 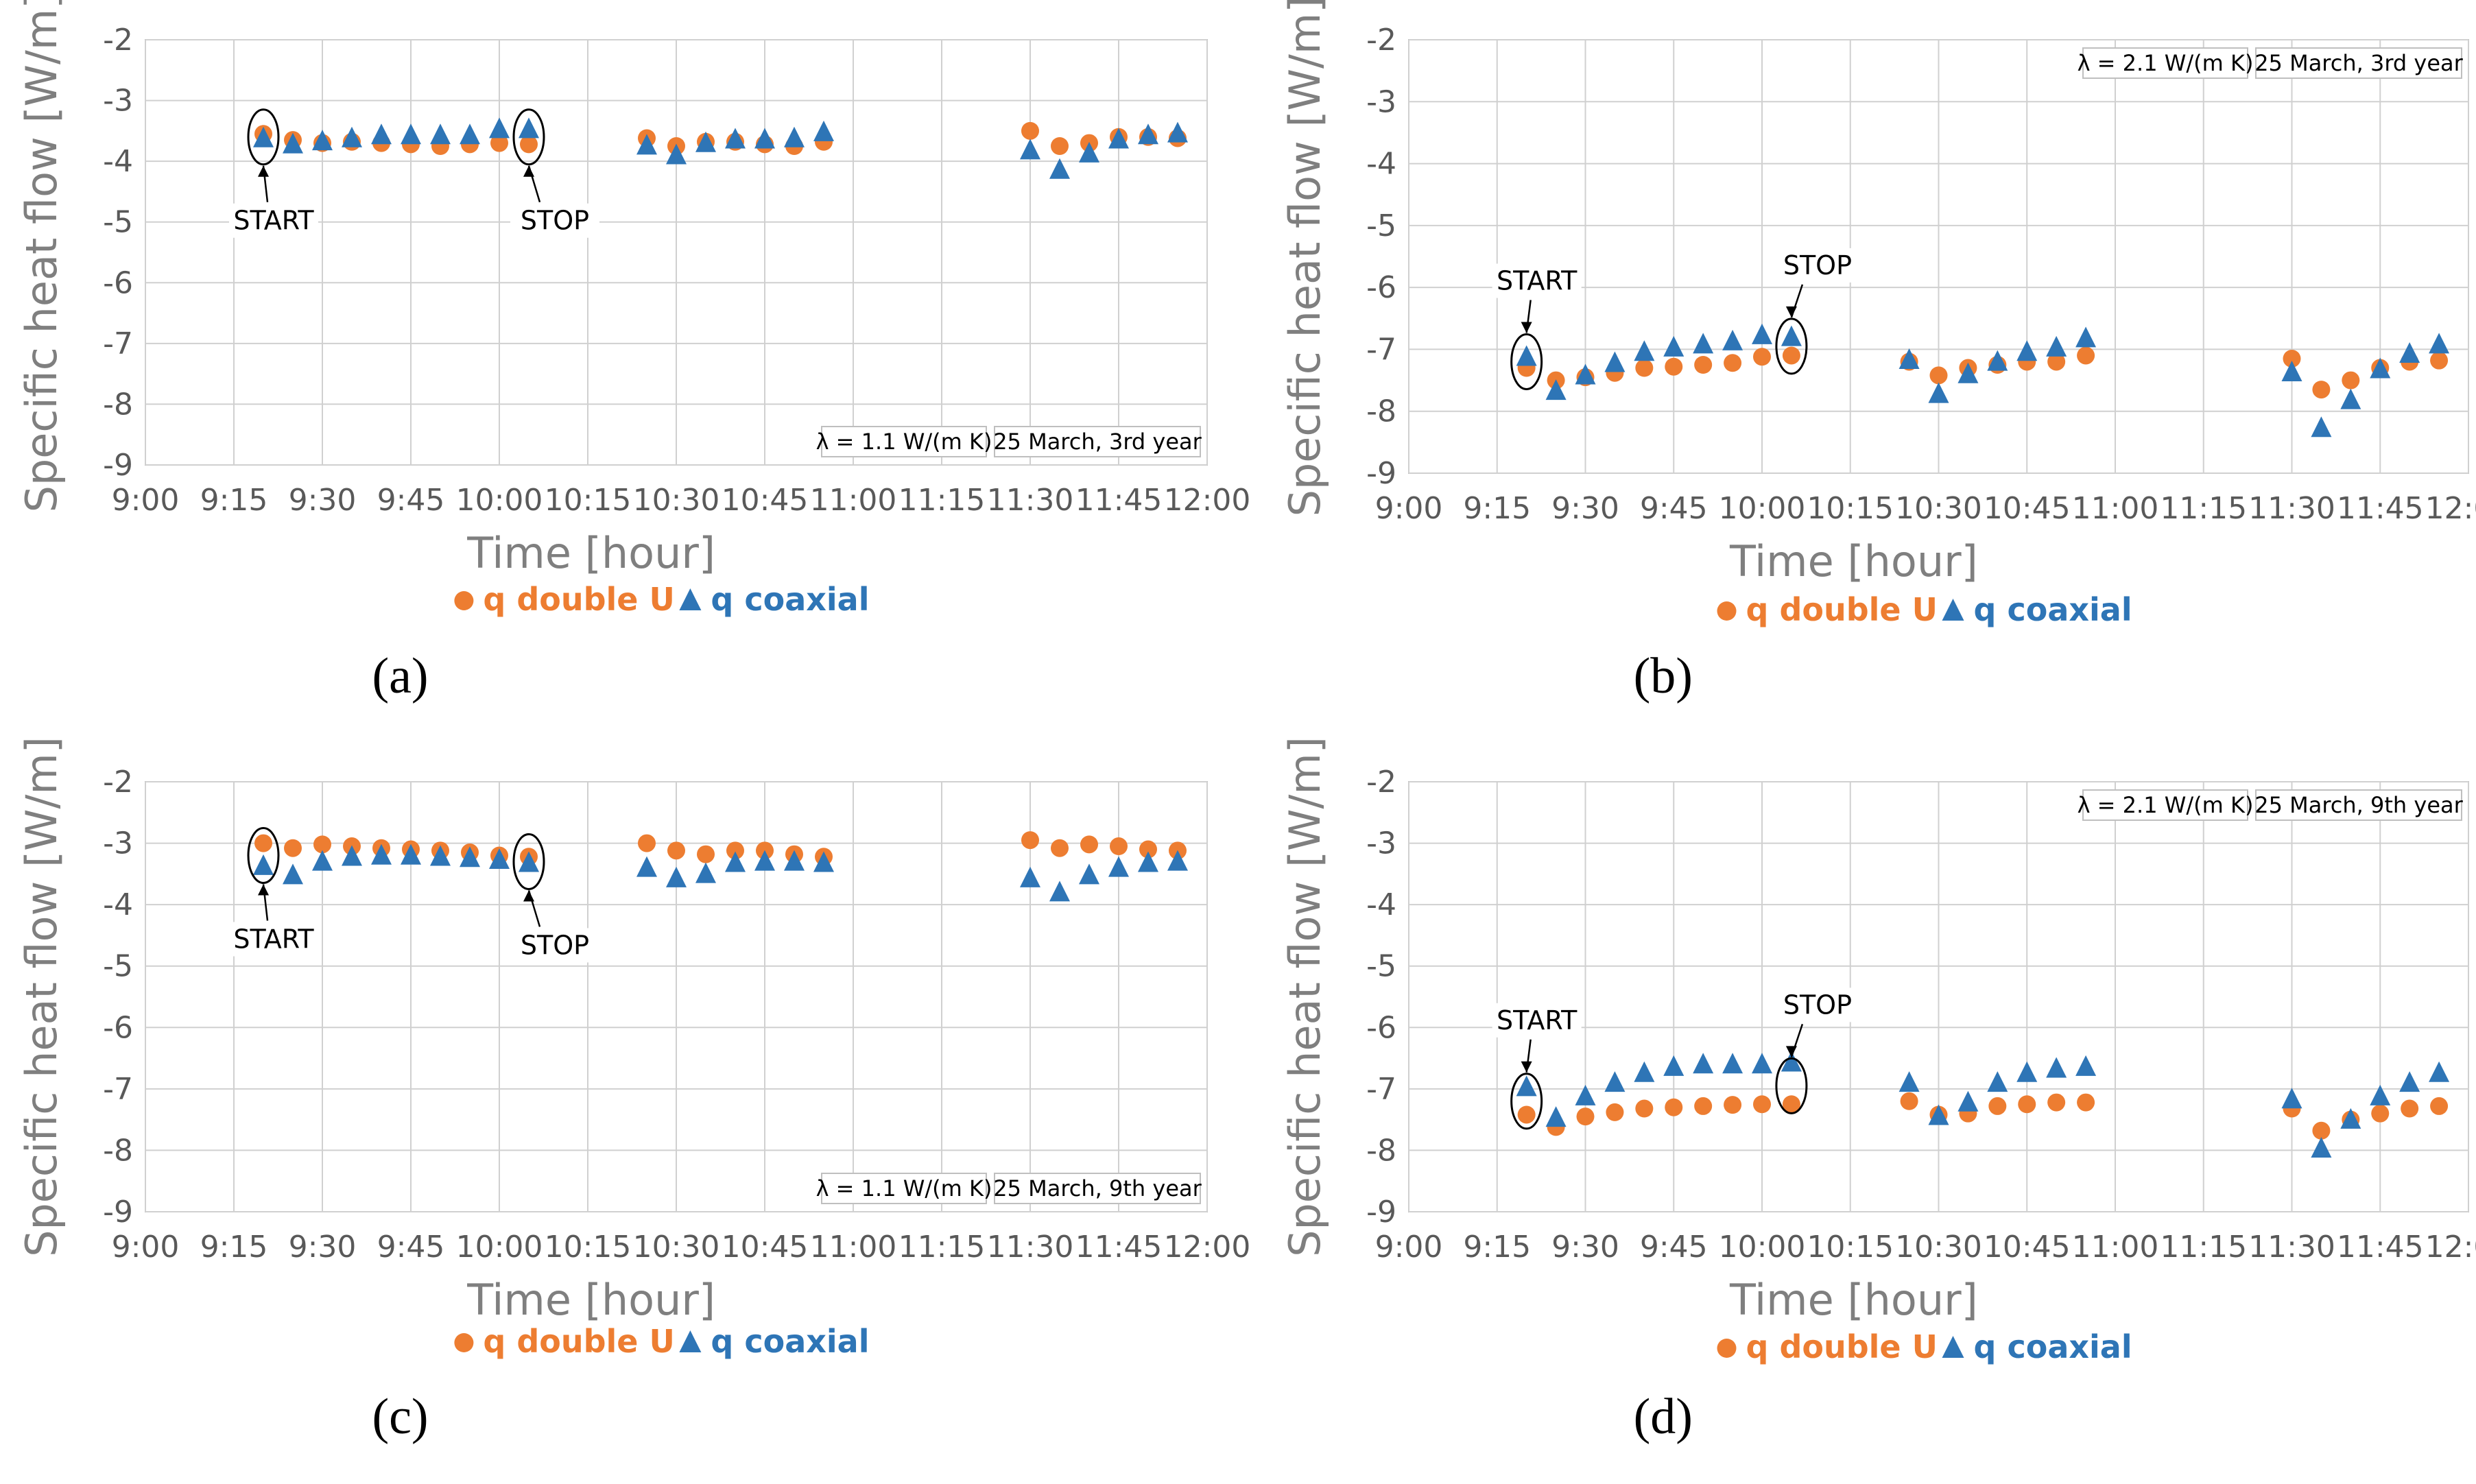 I want to click on start-label-bg, so click(x=1537, y=280).